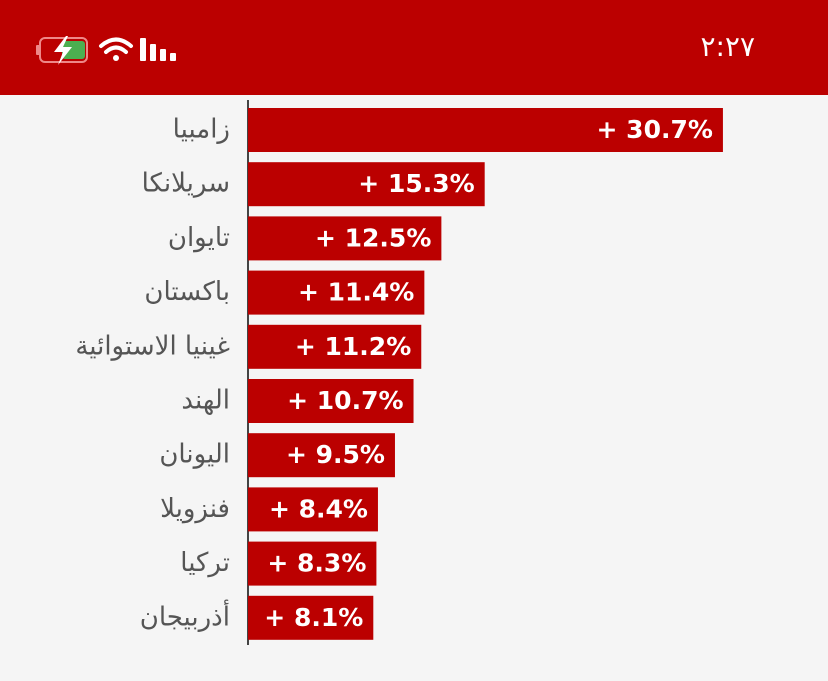 This screenshot has height=681, width=828. I want to click on value-label: + 30.7%, so click(655, 129).